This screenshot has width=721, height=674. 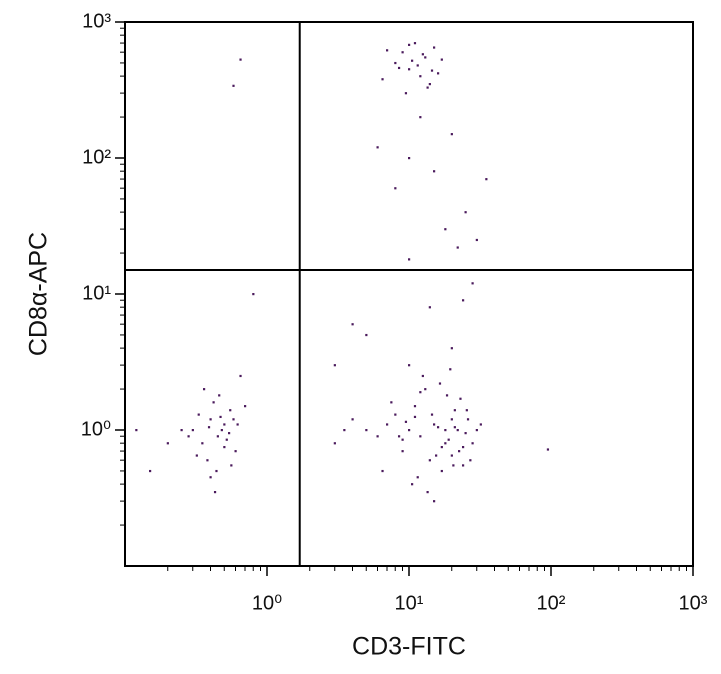 I want to click on x-tick-label: 10³, so click(x=693, y=603).